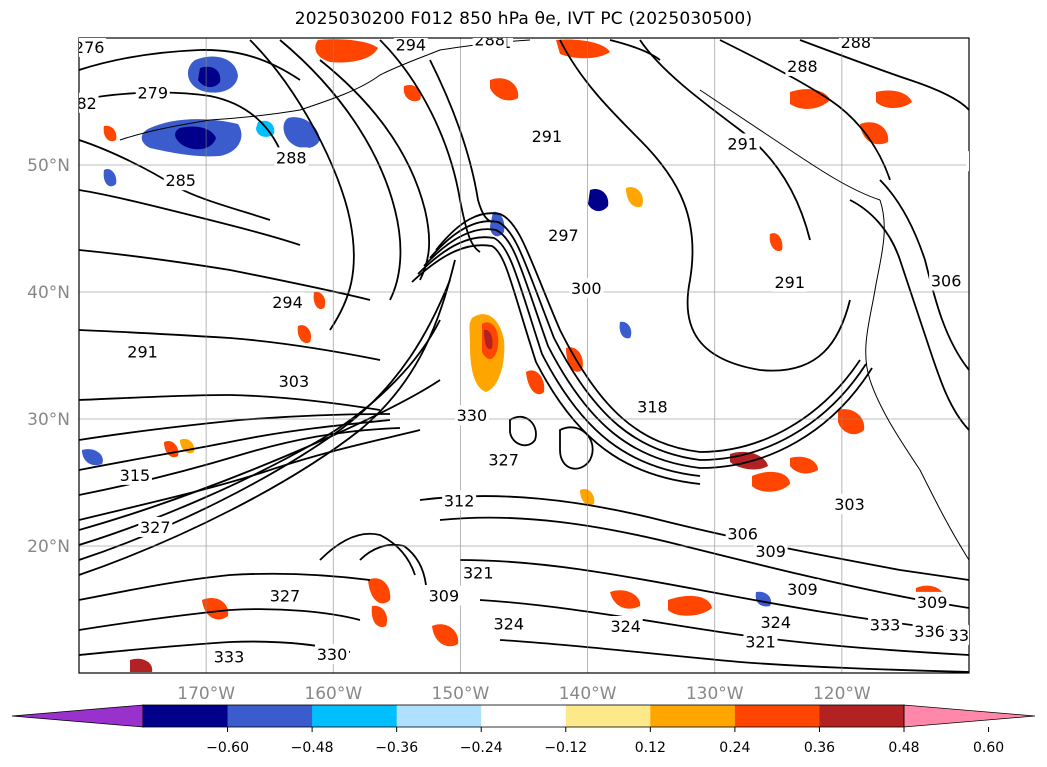  I want to click on contour-label: 285, so click(180, 180).